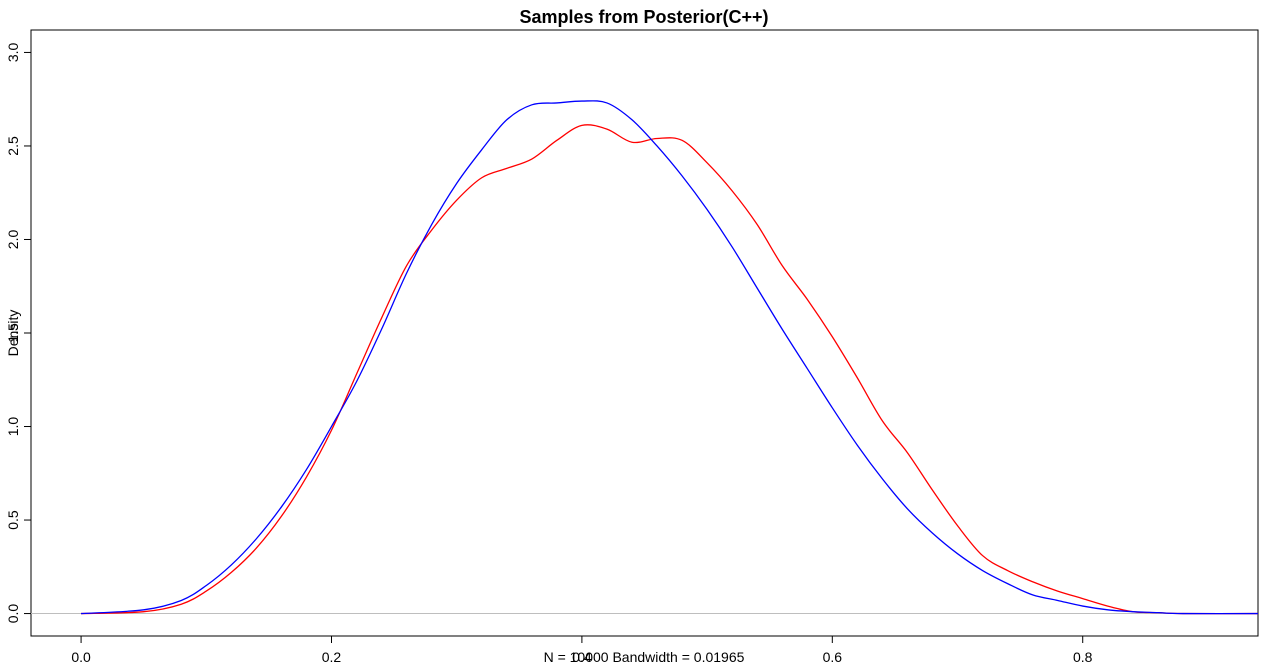 Image resolution: width=1280 pixels, height=667 pixels. What do you see at coordinates (81, 657) in the screenshot?
I see `x-tick-label: 0.0` at bounding box center [81, 657].